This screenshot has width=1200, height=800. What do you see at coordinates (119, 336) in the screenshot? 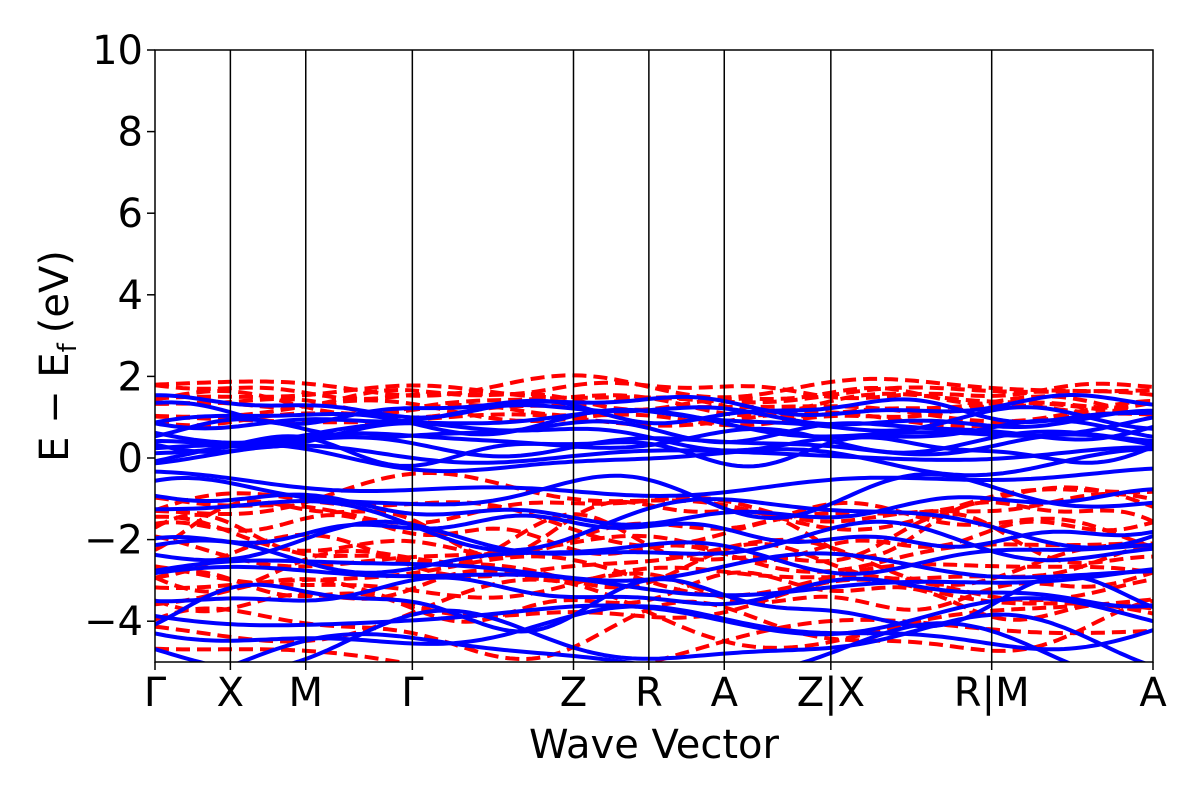
I see `y-axis: 10 8 6 4 2 0 −2 −4` at bounding box center [119, 336].